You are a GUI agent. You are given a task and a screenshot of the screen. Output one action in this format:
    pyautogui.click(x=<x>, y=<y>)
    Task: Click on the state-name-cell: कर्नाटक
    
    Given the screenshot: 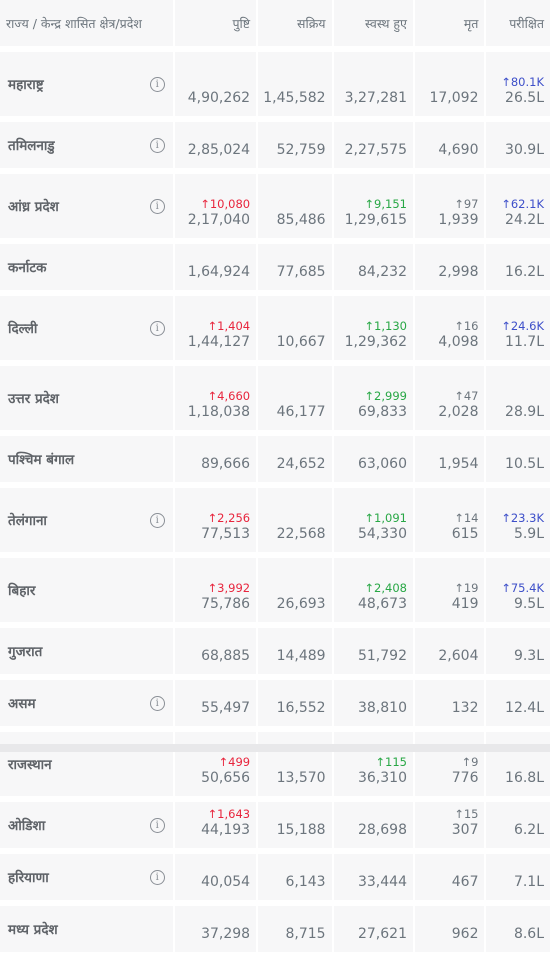 What is the action you would take?
    pyautogui.click(x=86, y=267)
    